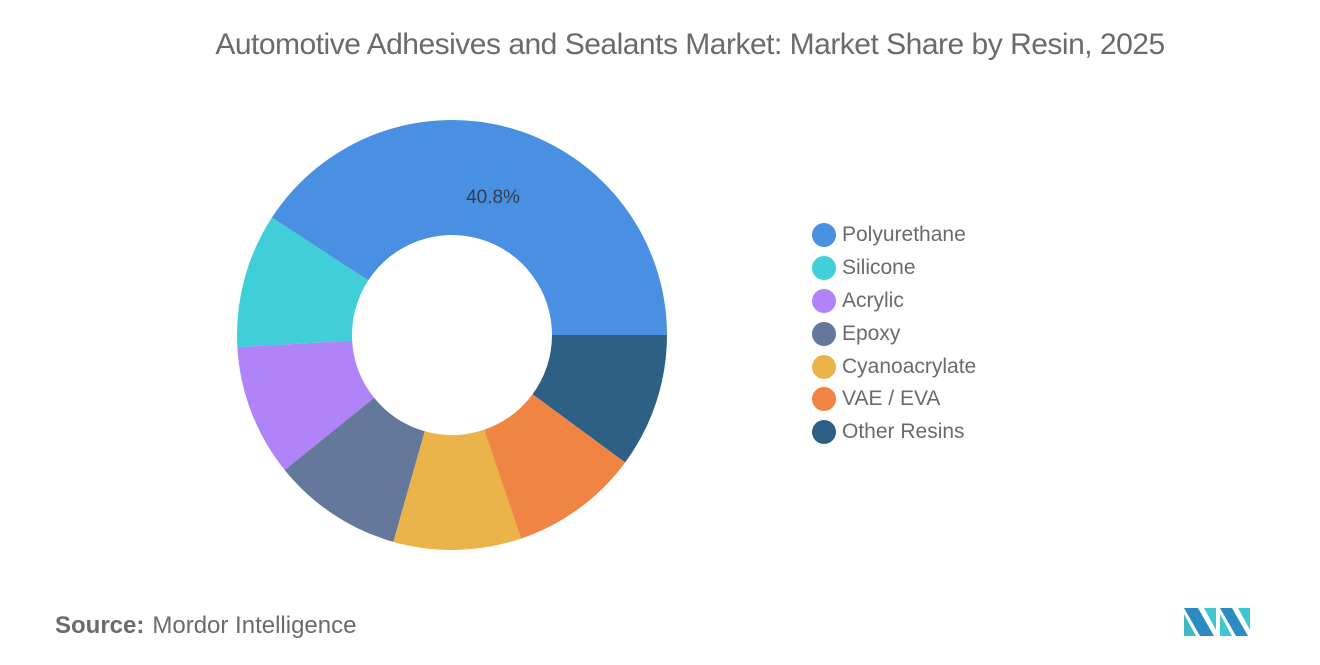 This screenshot has height=665, width=1320. What do you see at coordinates (303, 282) in the screenshot?
I see `slice-silicone` at bounding box center [303, 282].